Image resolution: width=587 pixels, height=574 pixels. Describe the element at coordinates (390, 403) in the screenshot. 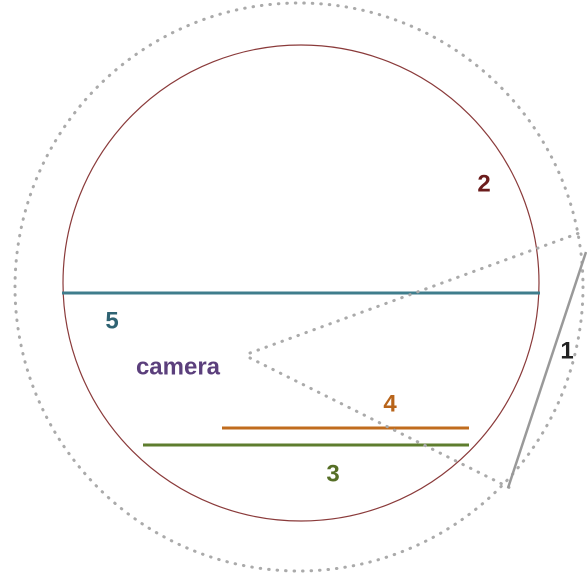

I see `label-4: 4` at that location.